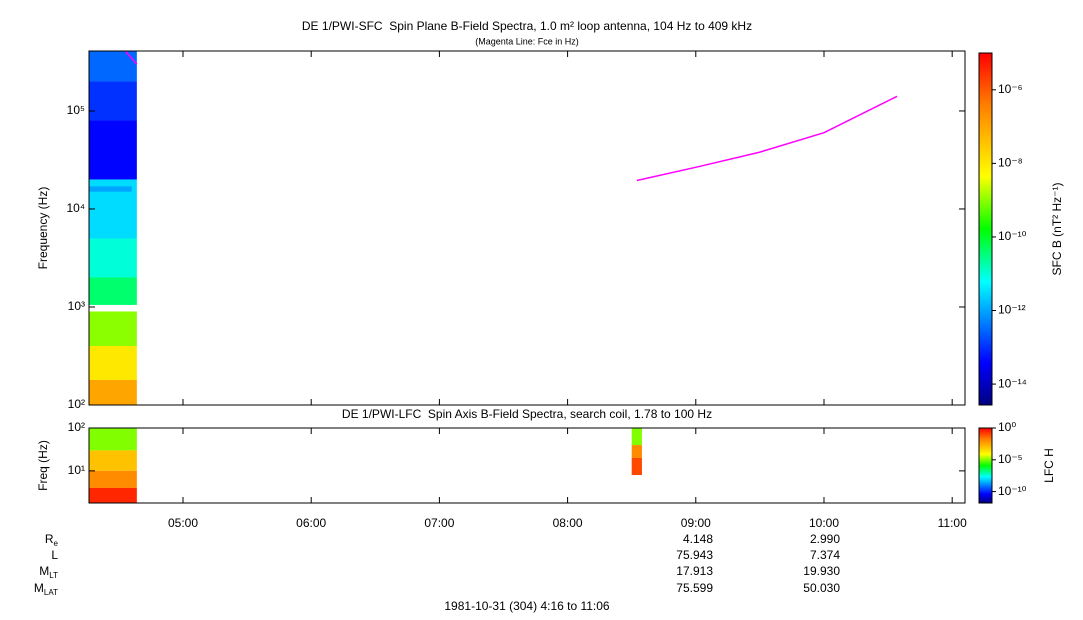 This screenshot has width=1083, height=620. I want to click on x-tick-label: 11:00, so click(952, 523).